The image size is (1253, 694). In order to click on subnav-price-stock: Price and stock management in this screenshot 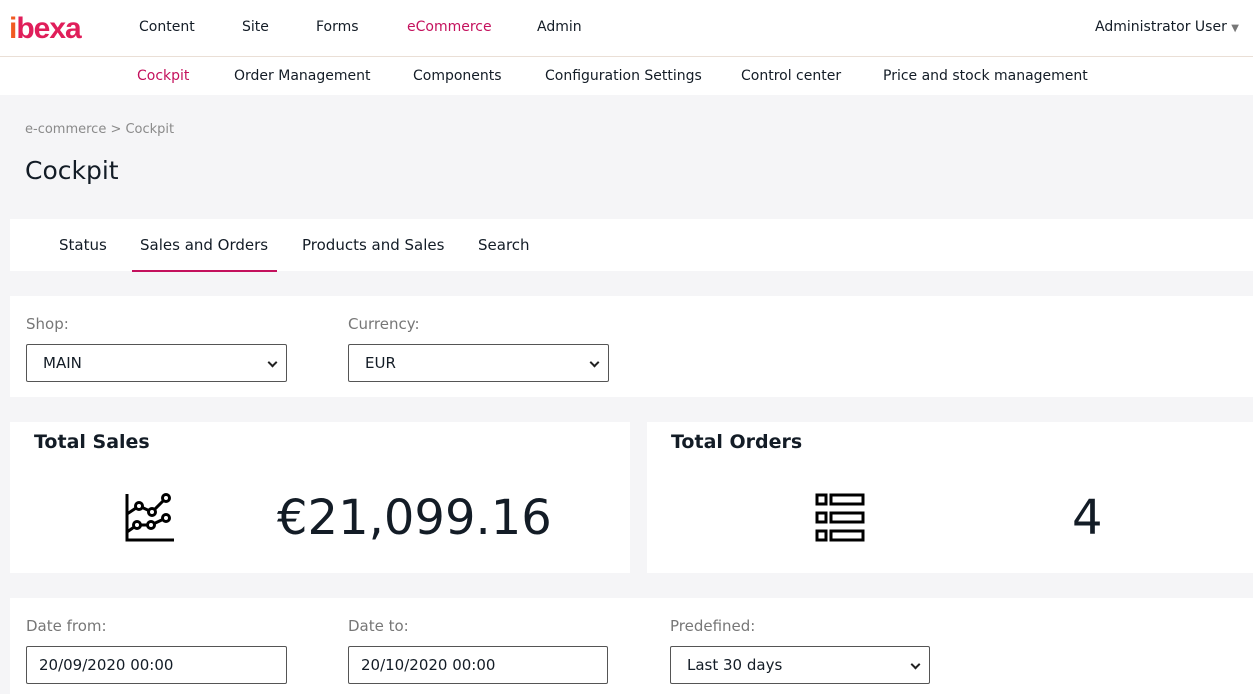, I will do `click(985, 76)`.